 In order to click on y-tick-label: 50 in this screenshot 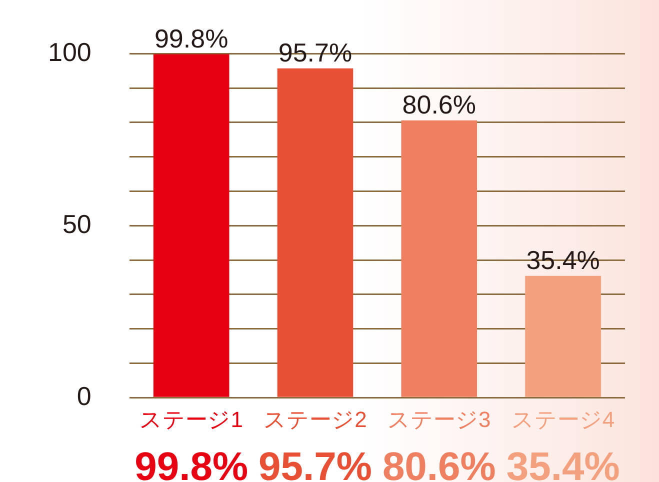, I will do `click(77, 223)`.